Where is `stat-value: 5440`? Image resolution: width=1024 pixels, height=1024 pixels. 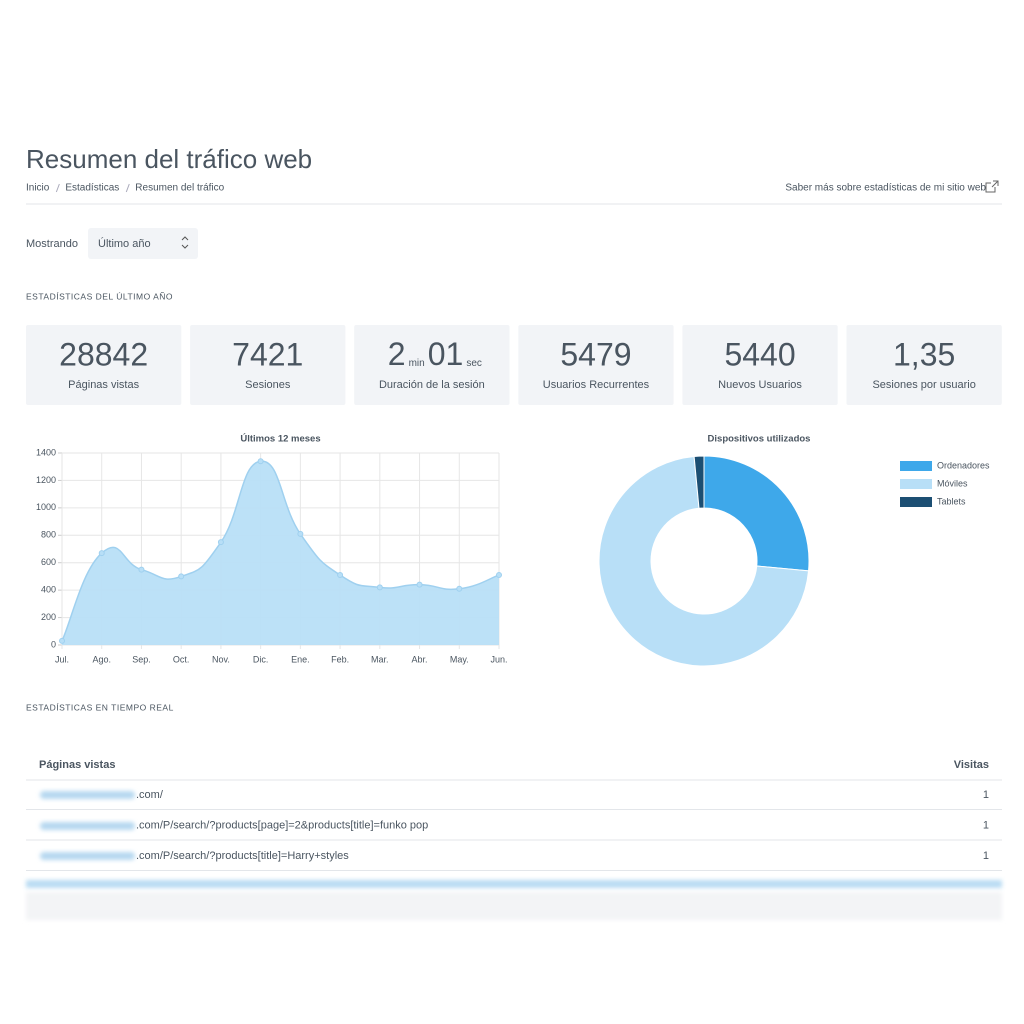 stat-value: 5440 is located at coordinates (759, 354).